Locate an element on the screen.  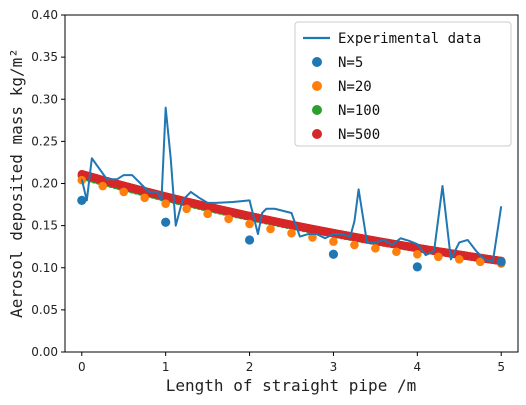
y-tick-label: 0.10 is located at coordinates (44, 268).